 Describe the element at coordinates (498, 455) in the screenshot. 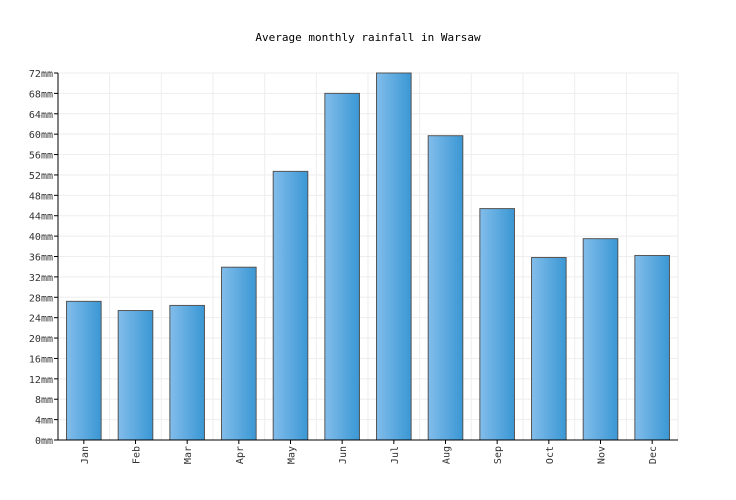

I see `x-tick-label: Sep` at that location.